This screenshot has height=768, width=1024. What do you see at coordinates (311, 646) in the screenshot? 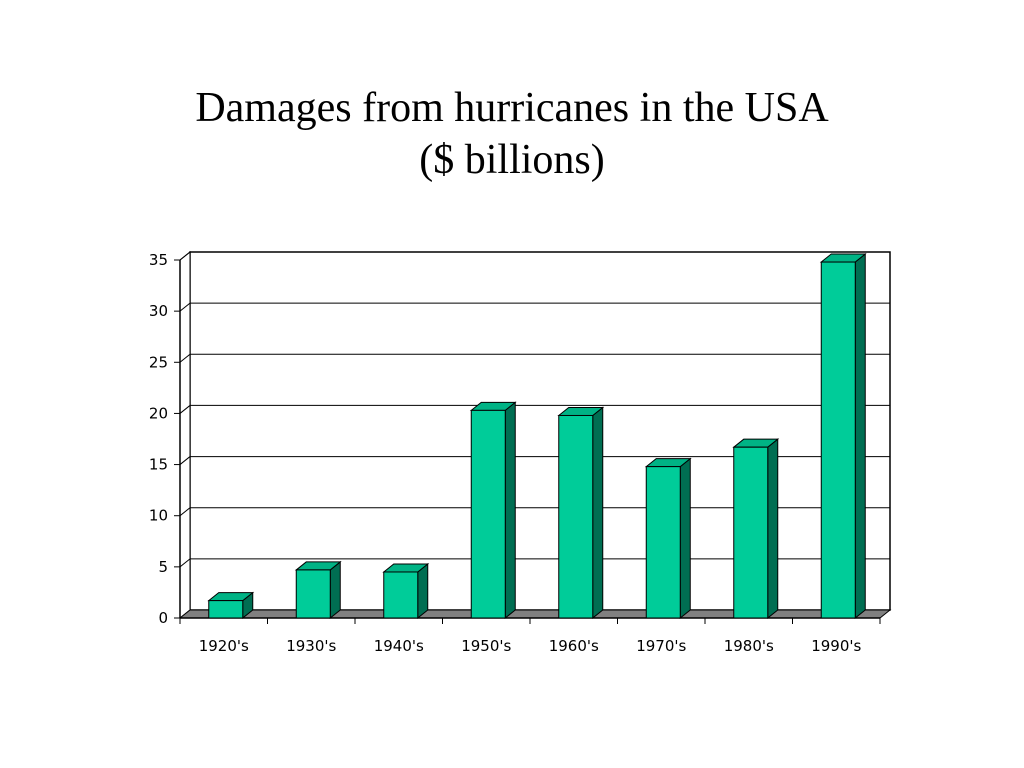
I see `x-tick-label: 1930's` at bounding box center [311, 646].